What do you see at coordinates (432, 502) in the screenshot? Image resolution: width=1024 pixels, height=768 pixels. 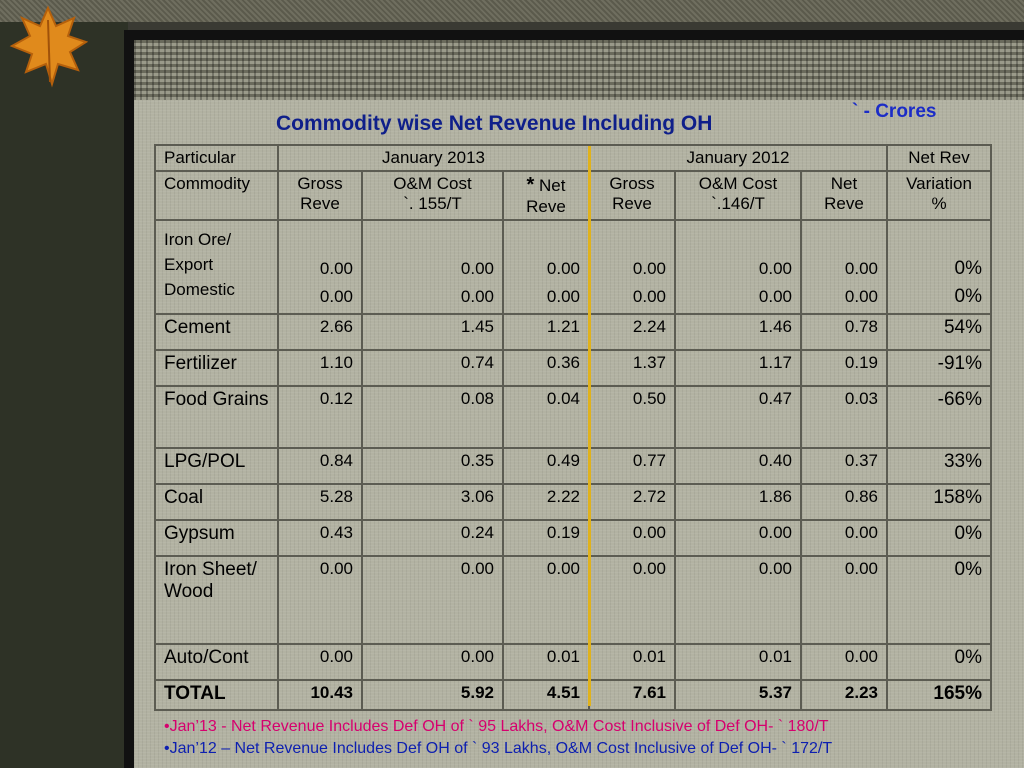 I see `row-value: 3.06` at bounding box center [432, 502].